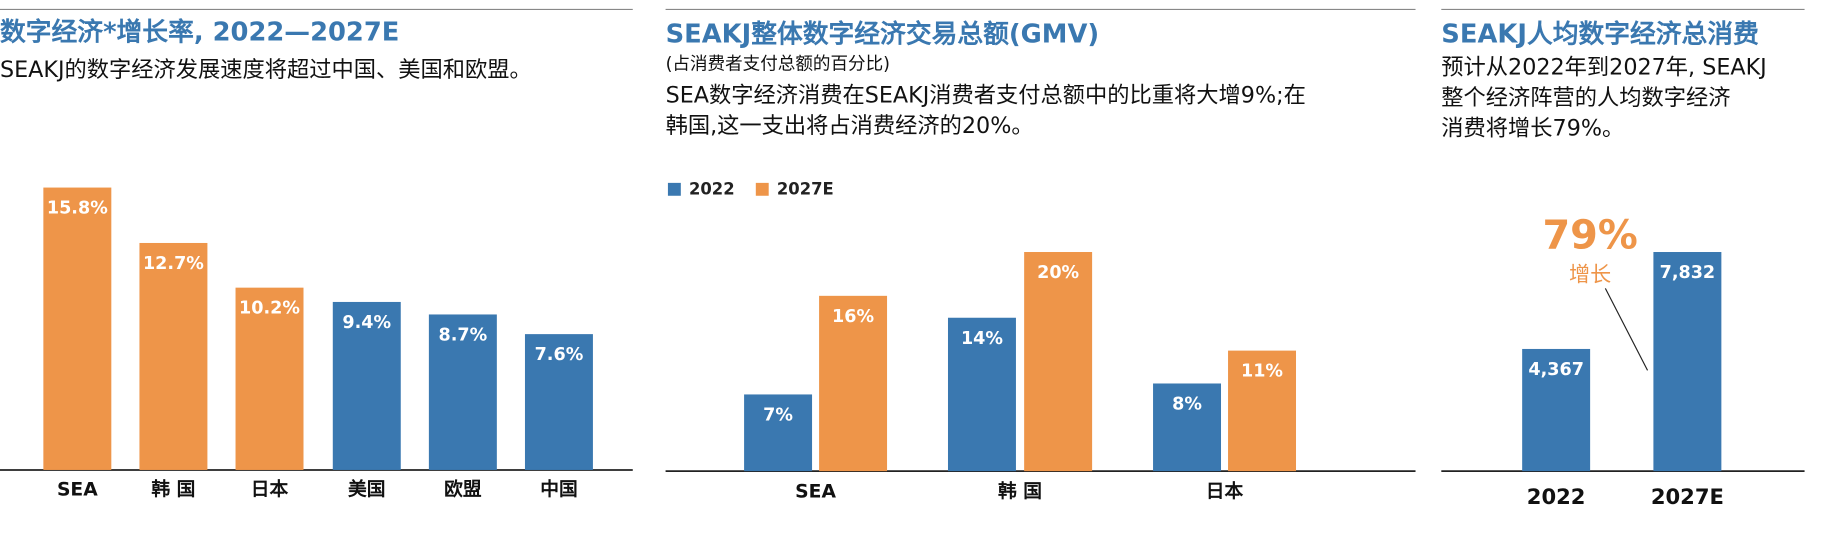 Image resolution: width=1828 pixels, height=538 pixels. Describe the element at coordinates (883, 34) in the screenshot. I see `chart-title: SEAKJ整体数字经济交易总额(GMV)` at that location.